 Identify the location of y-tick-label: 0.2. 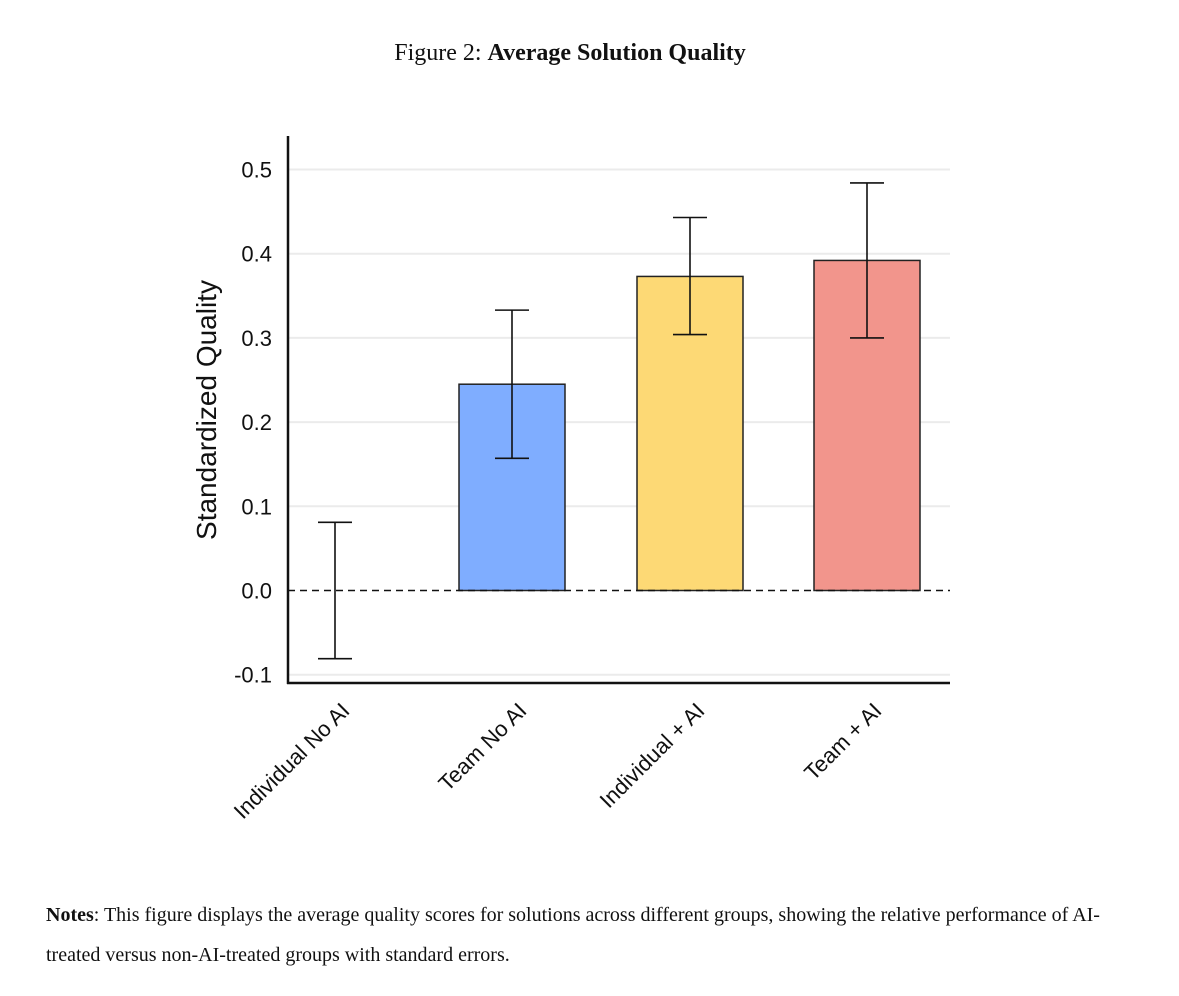
(256, 422).